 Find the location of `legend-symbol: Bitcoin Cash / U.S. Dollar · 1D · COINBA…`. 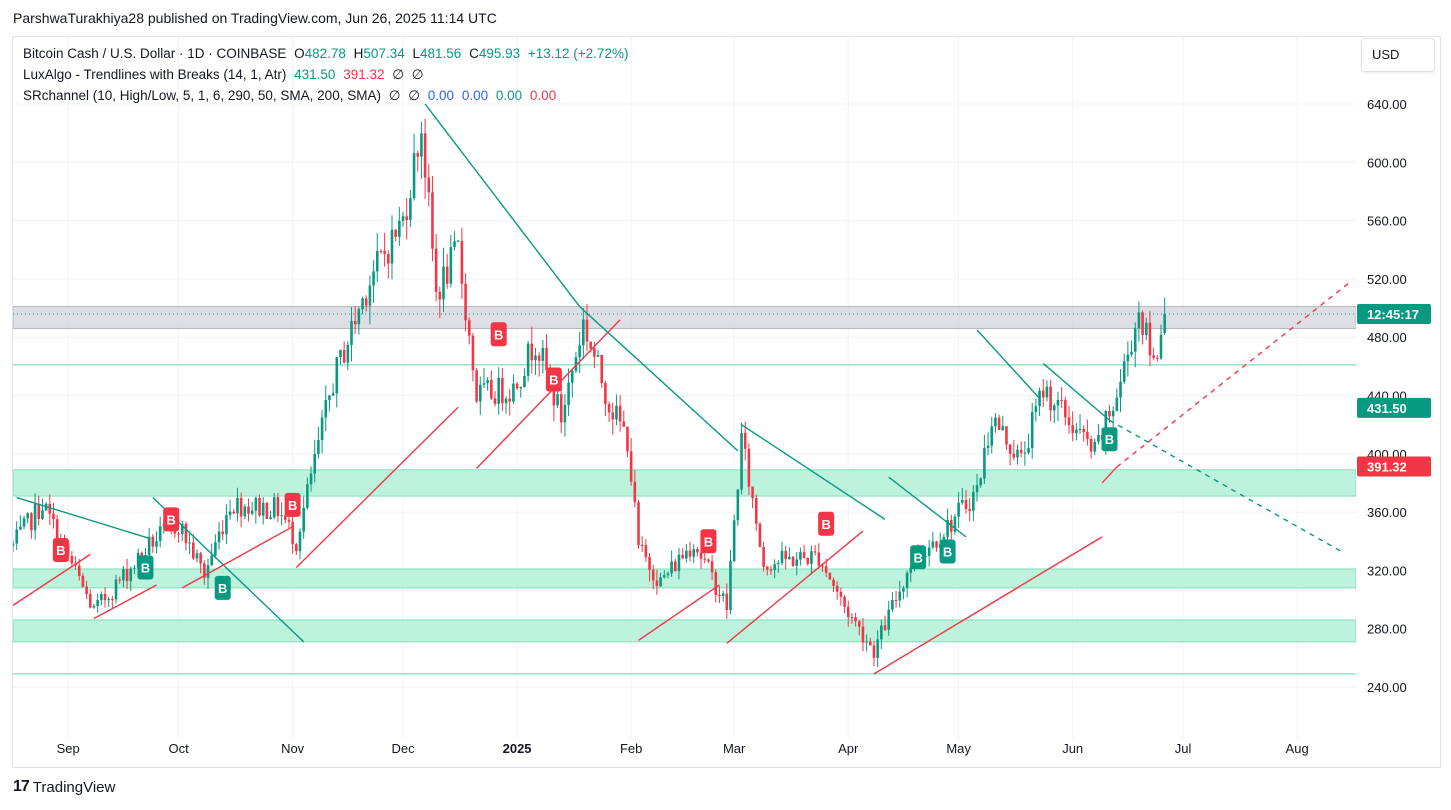

legend-symbol: Bitcoin Cash / U.S. Dollar · 1D · COINBA… is located at coordinates (327, 53).